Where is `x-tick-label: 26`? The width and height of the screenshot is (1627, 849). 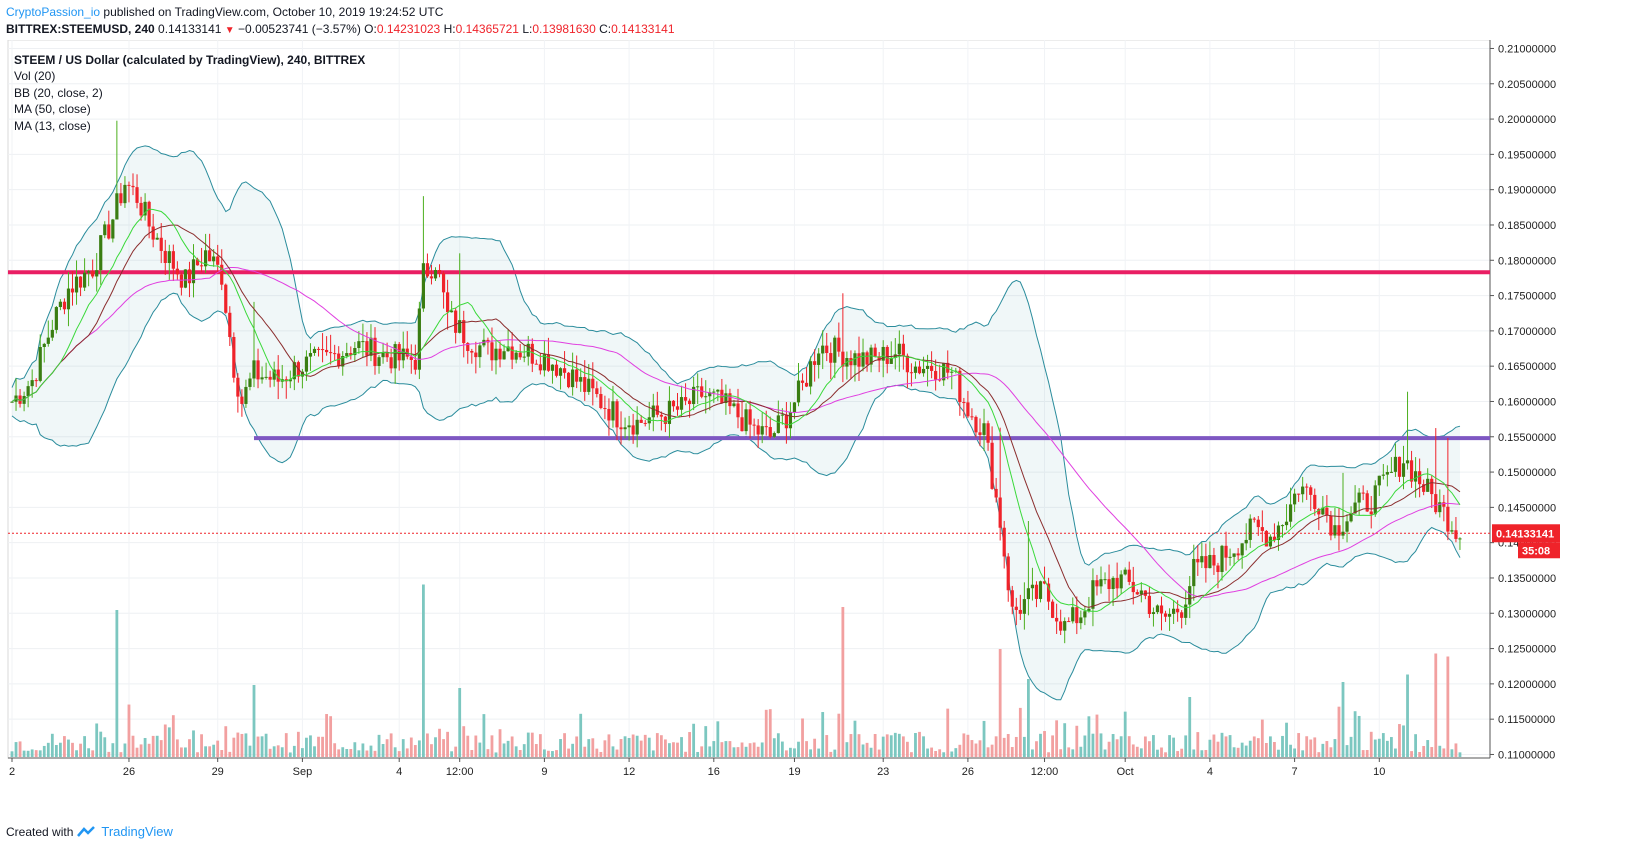 x-tick-label: 26 is located at coordinates (968, 772).